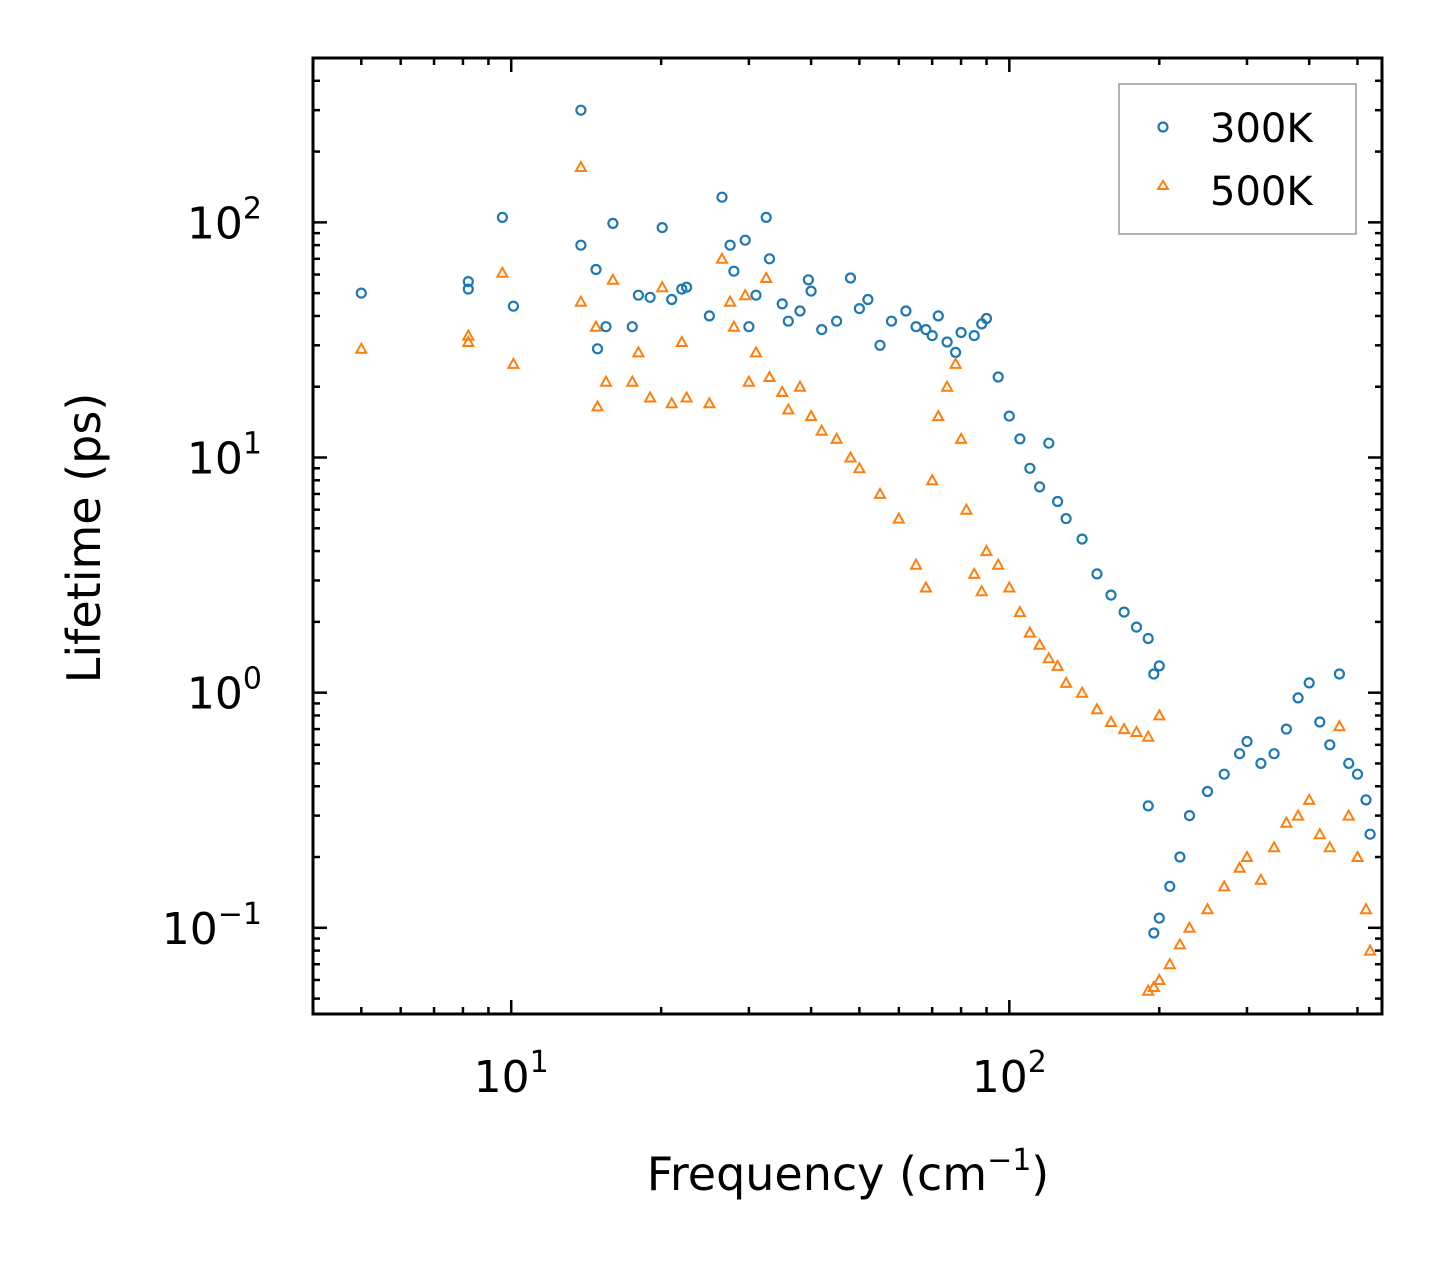 This screenshot has width=1442, height=1265. What do you see at coordinates (224, 456) in the screenshot?
I see `y-tick-label-2: 10¹` at bounding box center [224, 456].